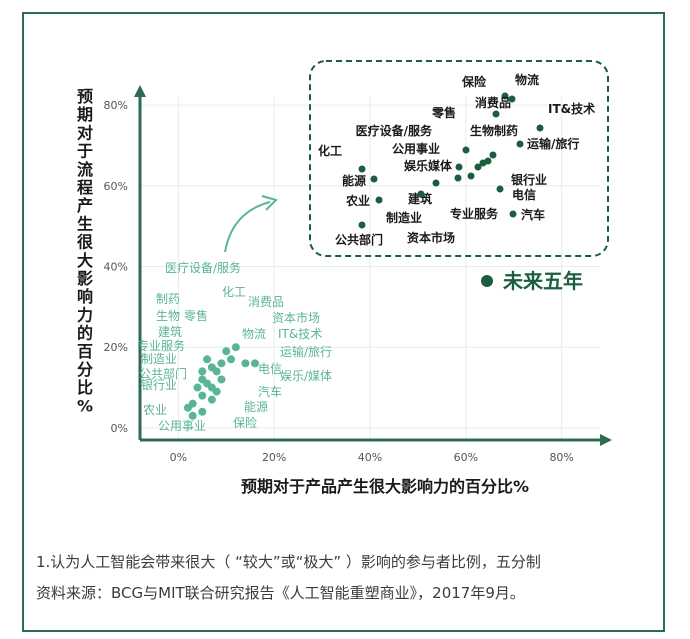 The image size is (690, 639). Describe the element at coordinates (357, 200) in the screenshot. I see `data-point-label: 农业` at that location.